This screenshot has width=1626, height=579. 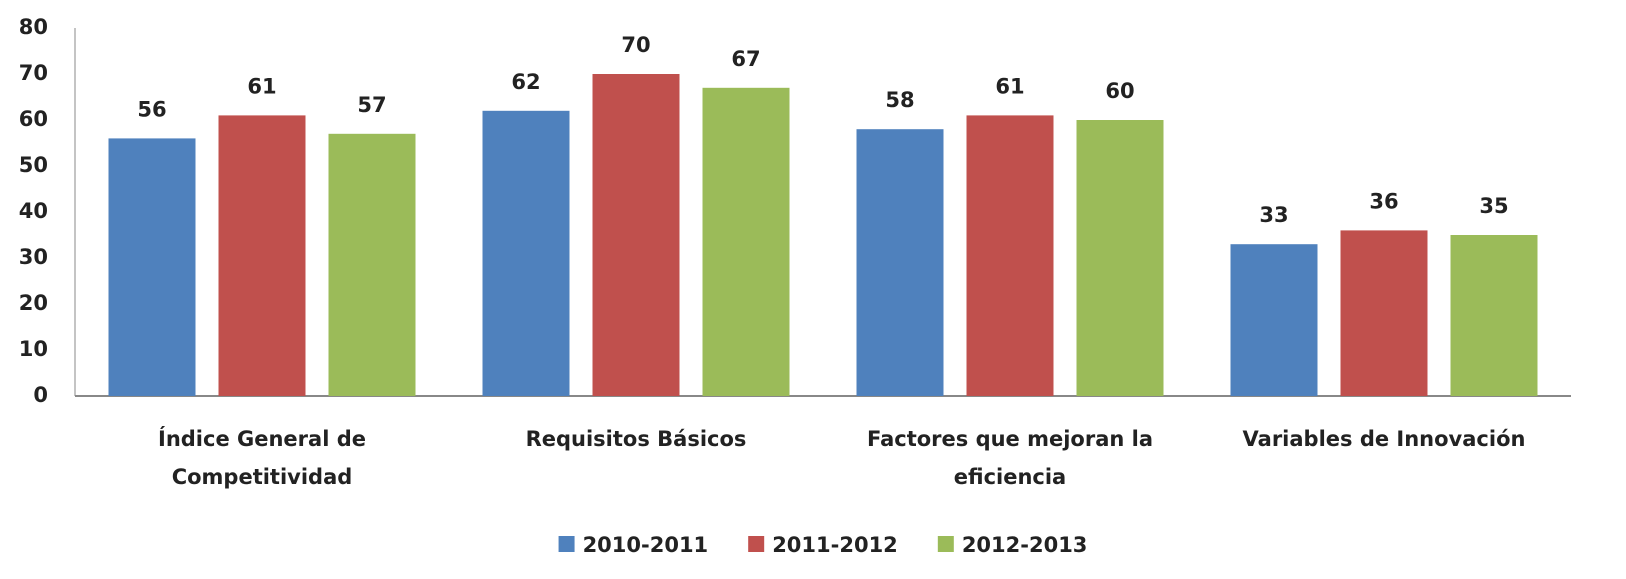 I want to click on x-tick-label: Variables de Innovación, so click(x=1384, y=439).